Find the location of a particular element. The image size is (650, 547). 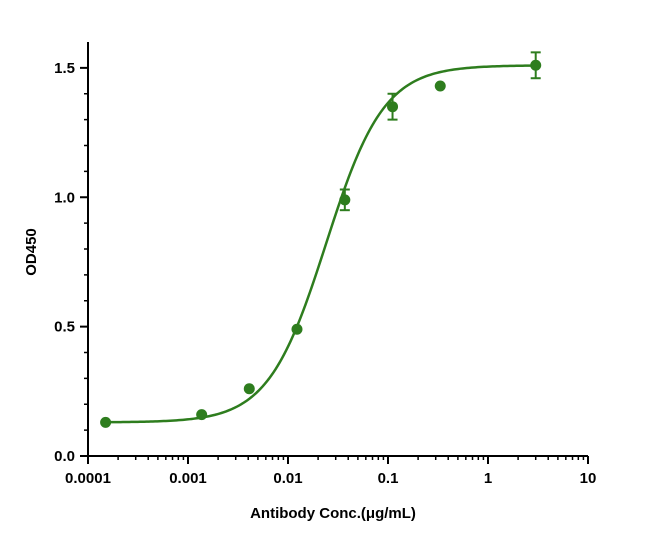

x-tick-label: 0.0001 is located at coordinates (88, 478).